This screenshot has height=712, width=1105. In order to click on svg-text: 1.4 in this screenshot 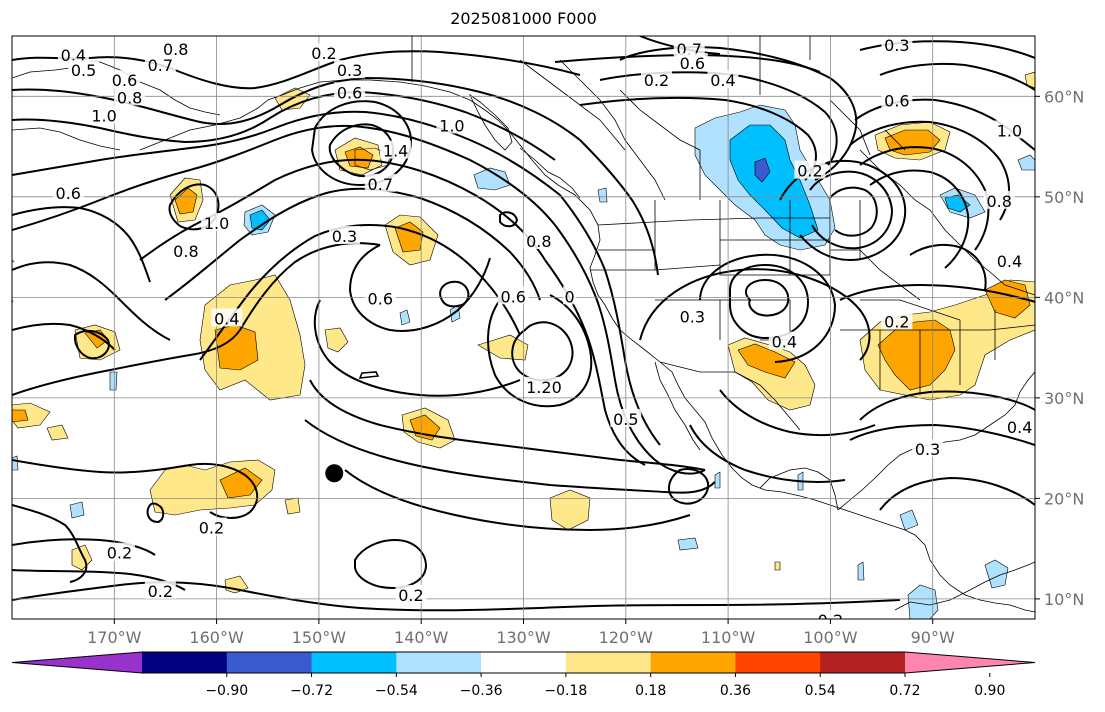, I will do `click(395, 151)`.